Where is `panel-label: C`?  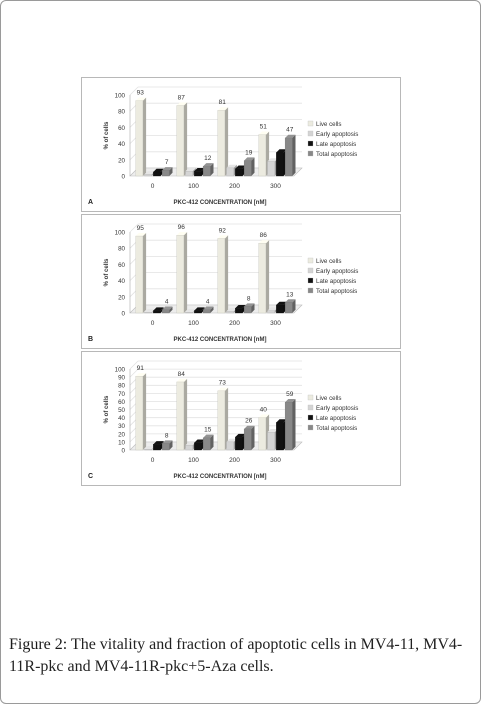 panel-label: C is located at coordinates (90, 476).